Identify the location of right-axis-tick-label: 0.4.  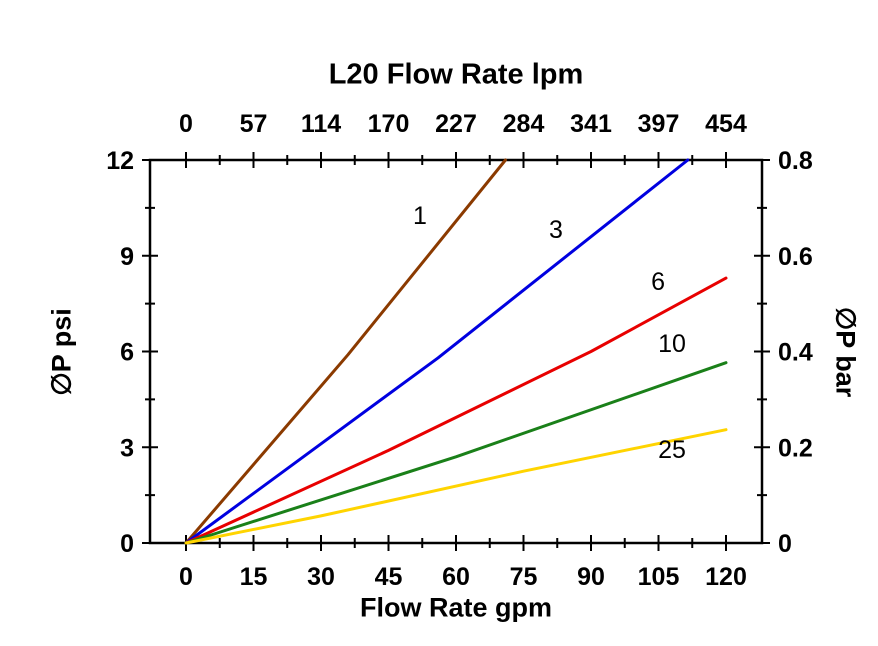
(795, 353).